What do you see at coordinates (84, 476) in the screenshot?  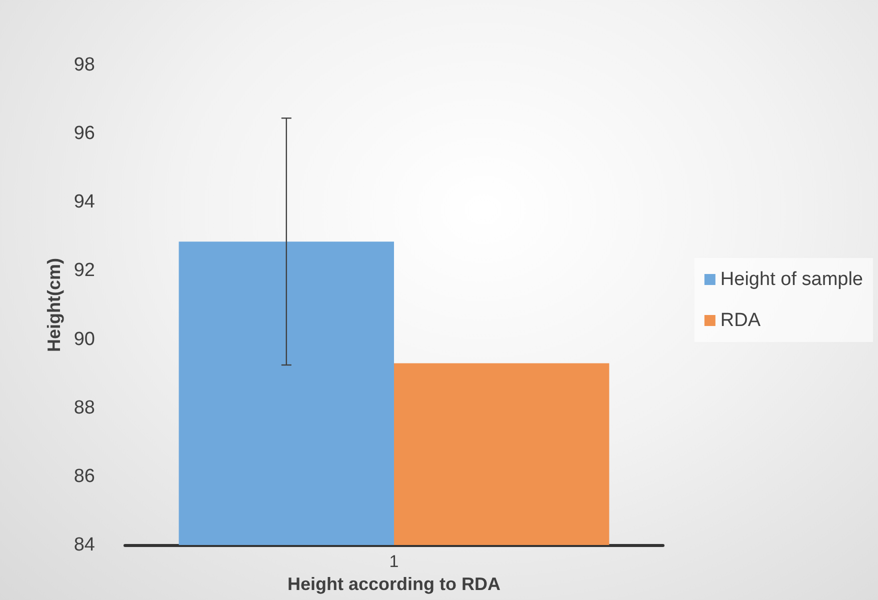 I see `y-tick-label: 86` at bounding box center [84, 476].